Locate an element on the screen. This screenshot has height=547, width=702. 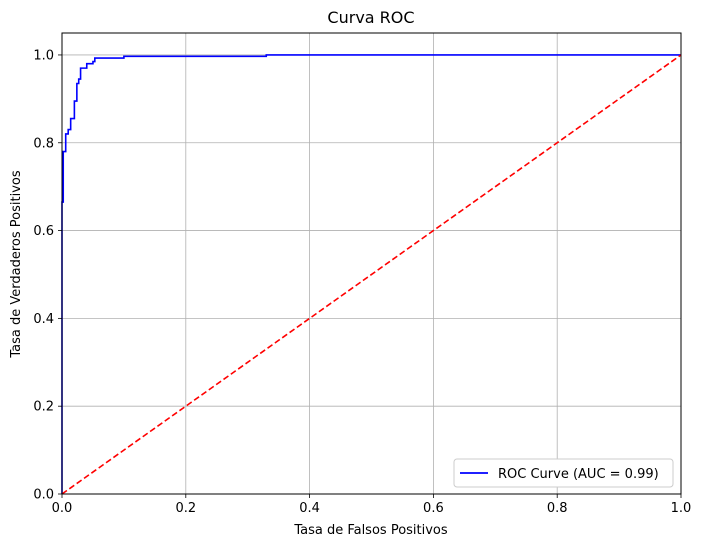
y-tick-label: 0.6 is located at coordinates (43, 231).